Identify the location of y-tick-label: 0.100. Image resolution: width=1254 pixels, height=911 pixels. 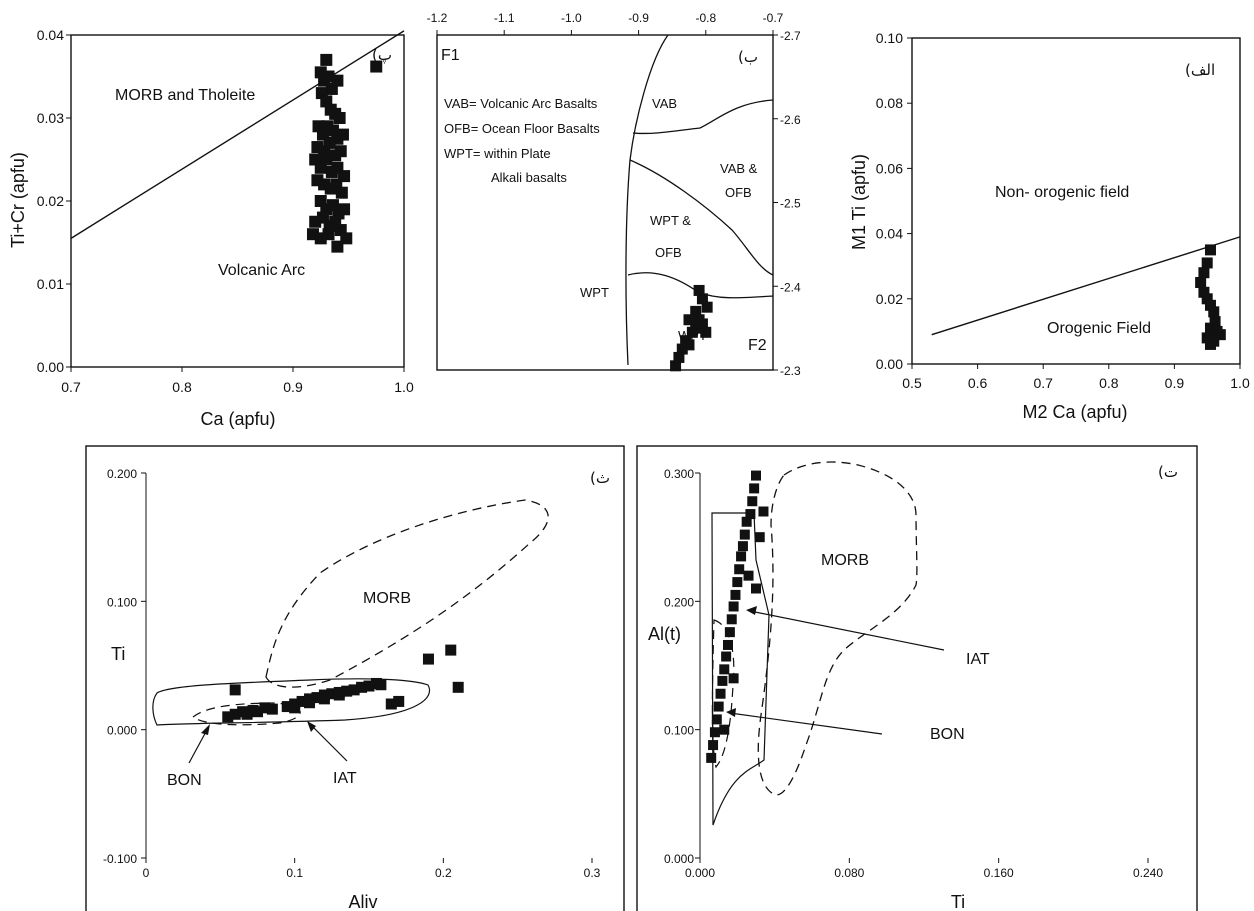
(679, 731).